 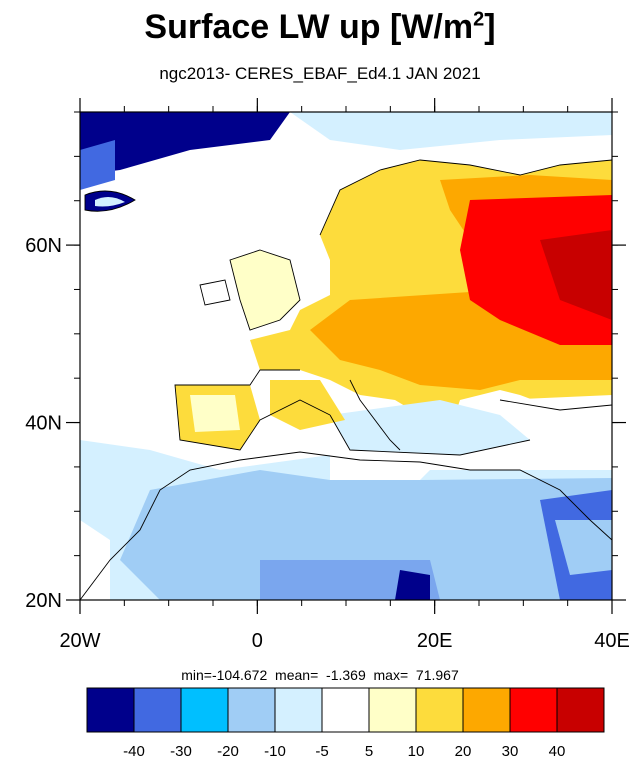 I want to click on lon-tick-label: 0, so click(x=257, y=641).